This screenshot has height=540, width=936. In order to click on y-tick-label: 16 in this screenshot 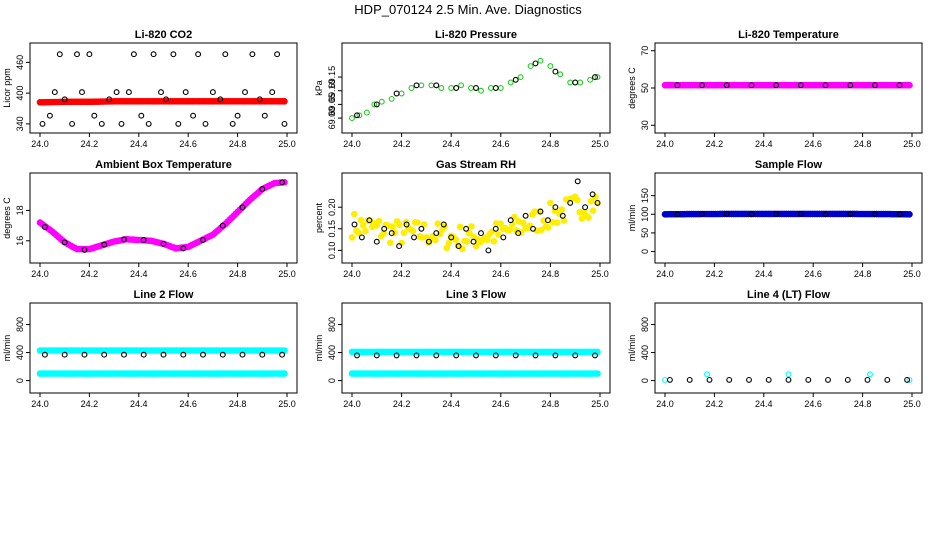, I will do `click(20, 241)`.